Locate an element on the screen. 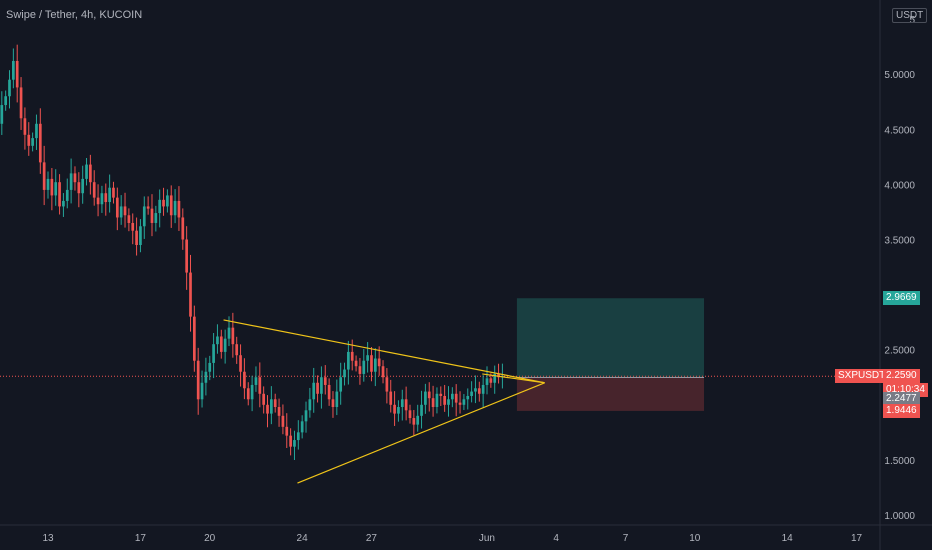  x-tick-label: 13 is located at coordinates (48, 538).